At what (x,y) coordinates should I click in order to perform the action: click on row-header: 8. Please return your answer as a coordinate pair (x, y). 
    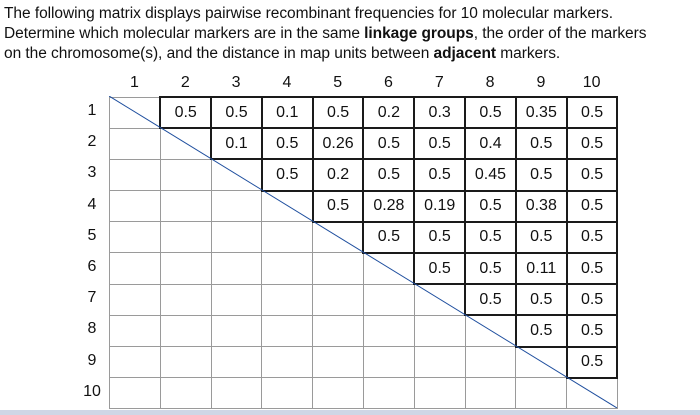
    Looking at the image, I should click on (92, 329).